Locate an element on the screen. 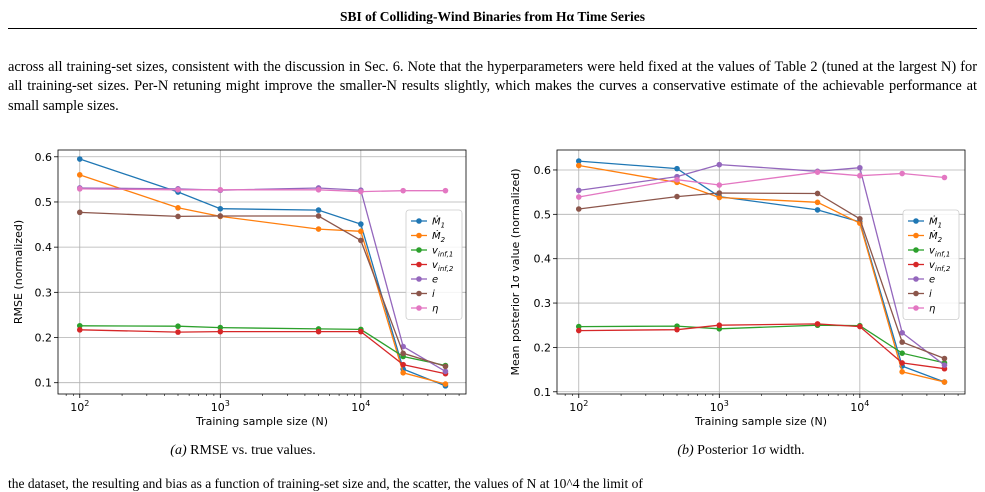  y-tick-label: 0.2 is located at coordinates (44, 338).